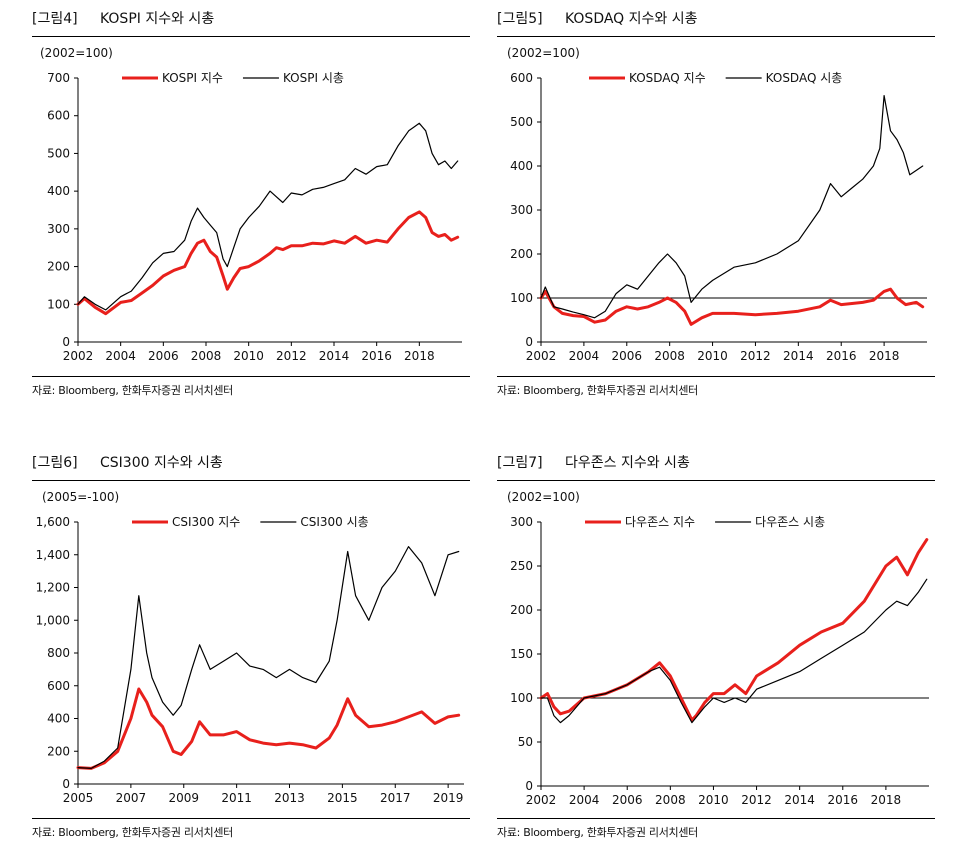 Image resolution: width=979 pixels, height=865 pixels. What do you see at coordinates (790, 522) in the screenshot?
I see `legend-label: 다우존스 시총` at bounding box center [790, 522].